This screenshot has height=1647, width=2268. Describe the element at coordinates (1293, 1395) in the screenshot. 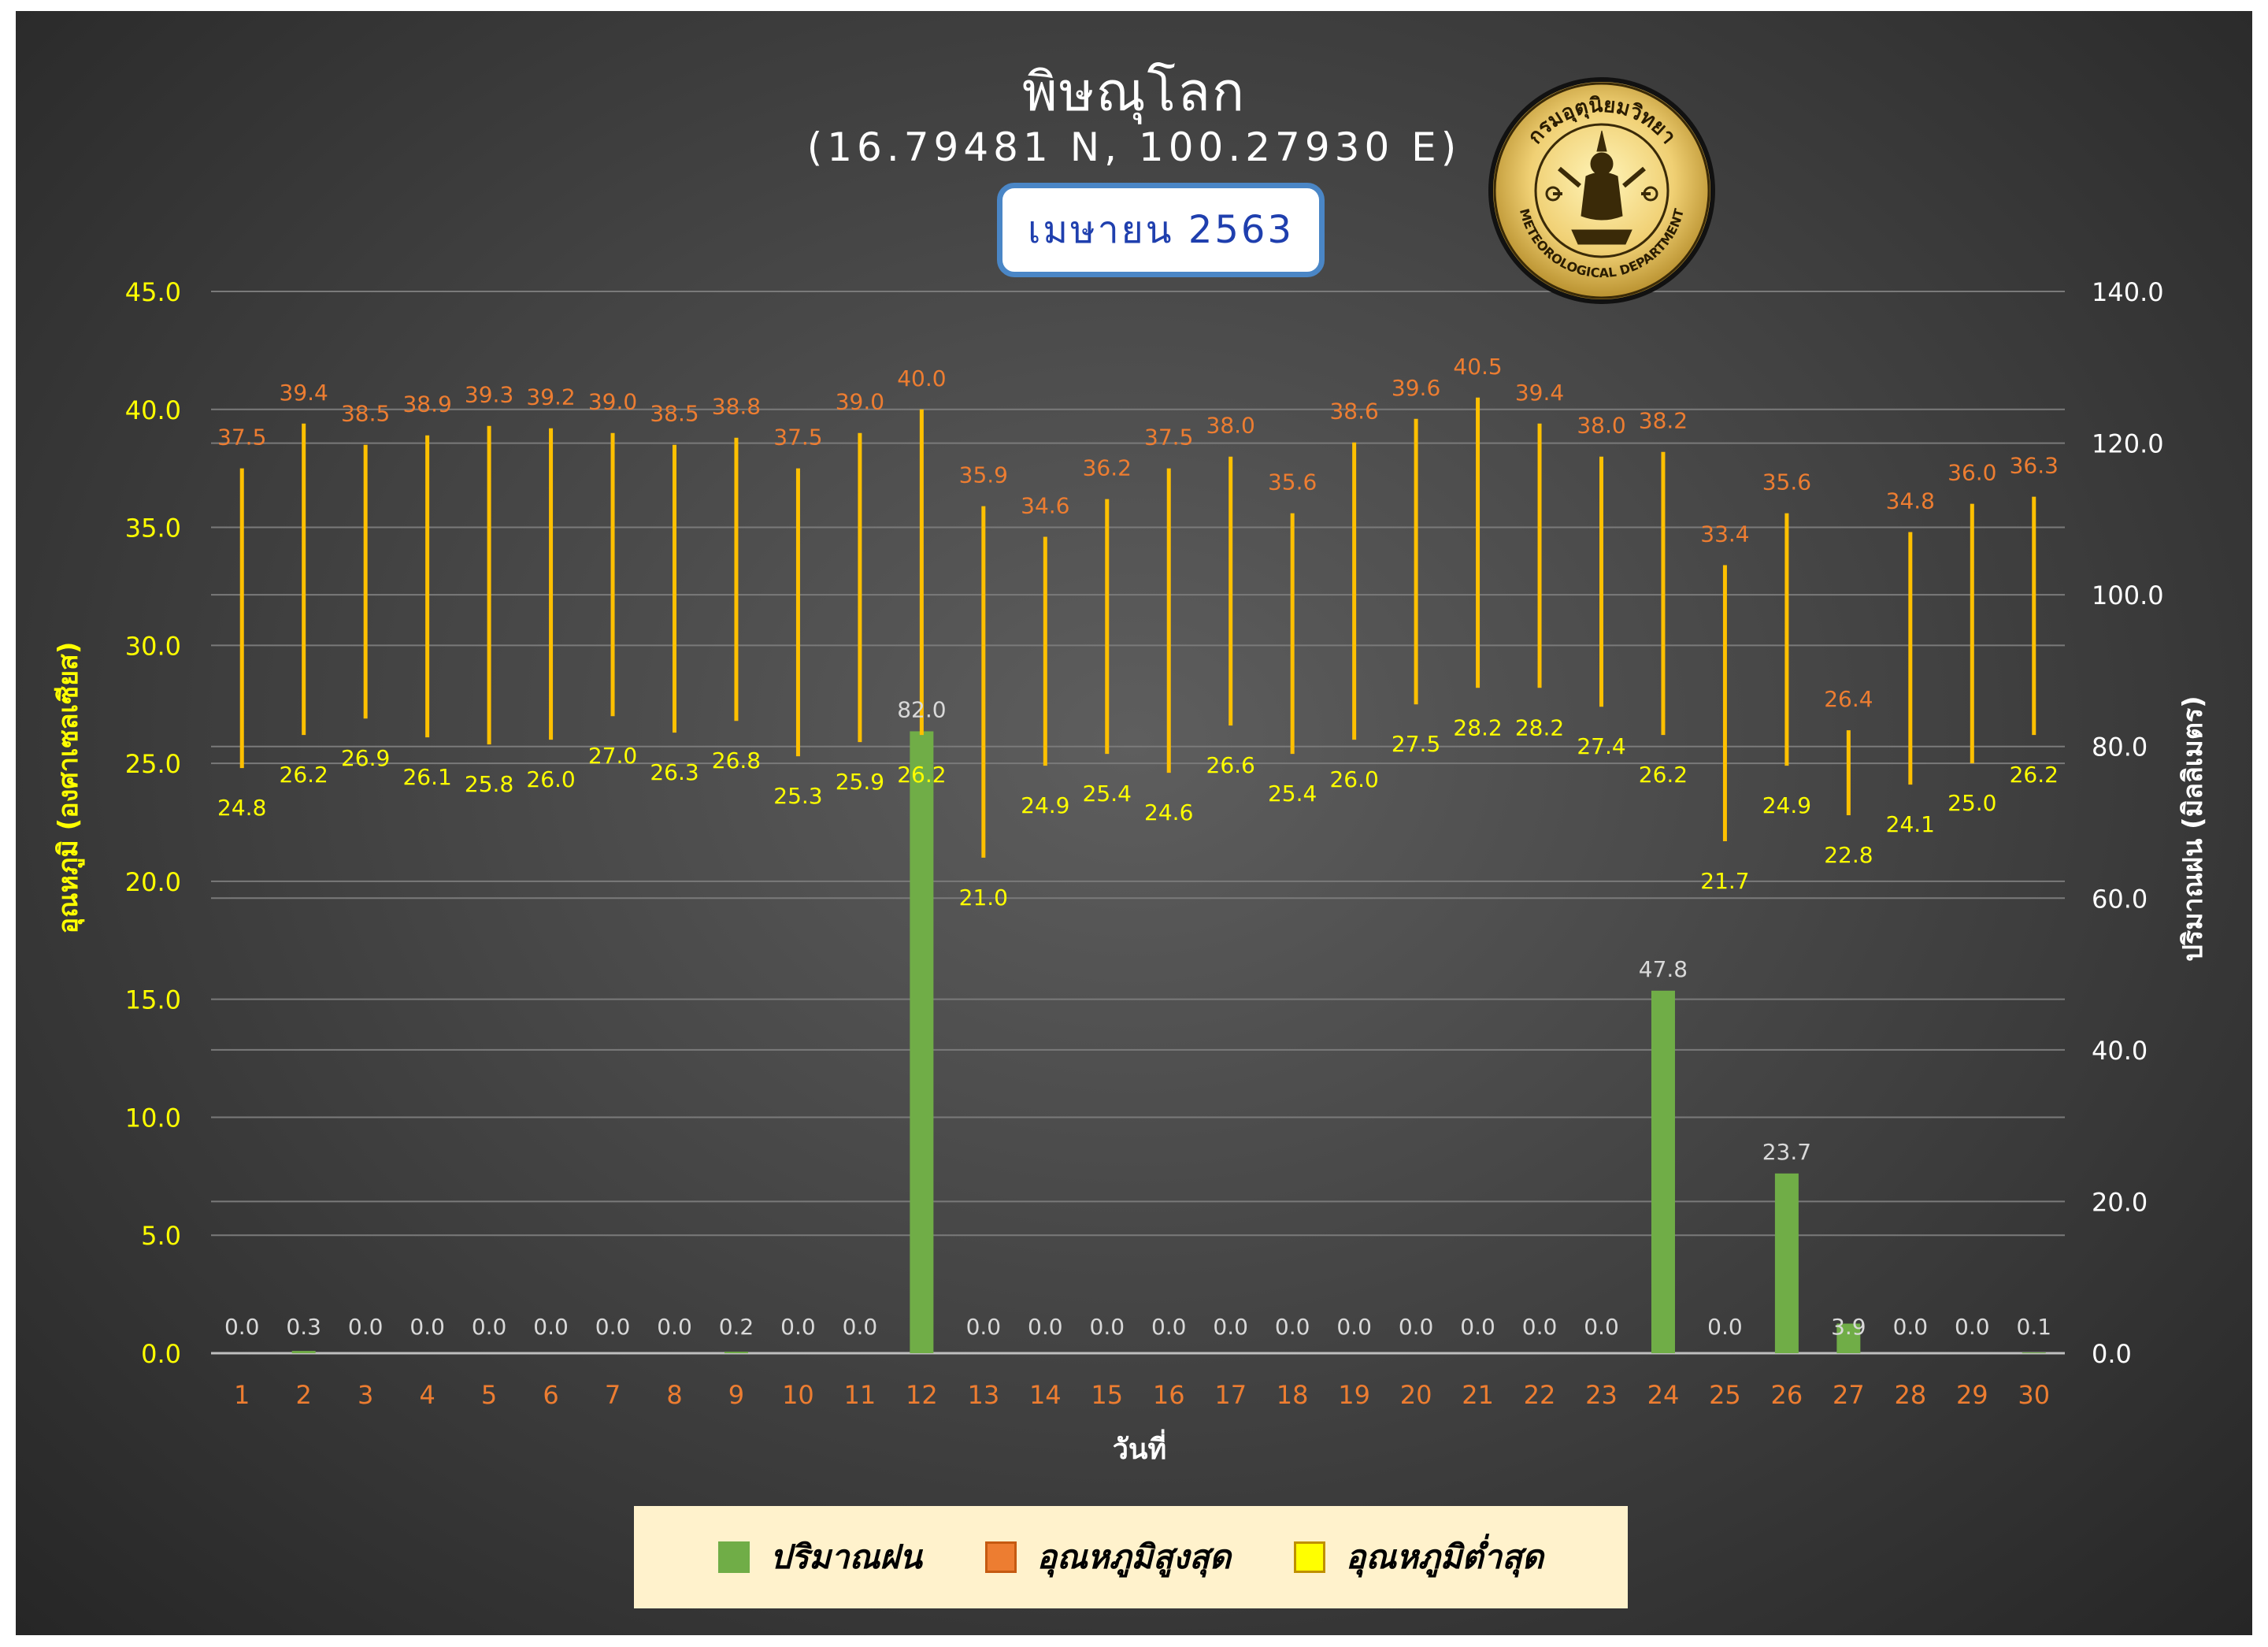

I see `x-tick: 18` at that location.